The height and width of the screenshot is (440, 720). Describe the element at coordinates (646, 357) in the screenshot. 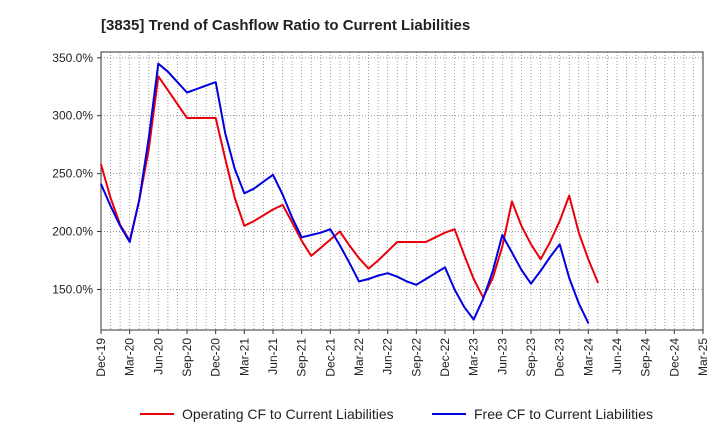

I see `x-tick-label: Sep-24` at that location.